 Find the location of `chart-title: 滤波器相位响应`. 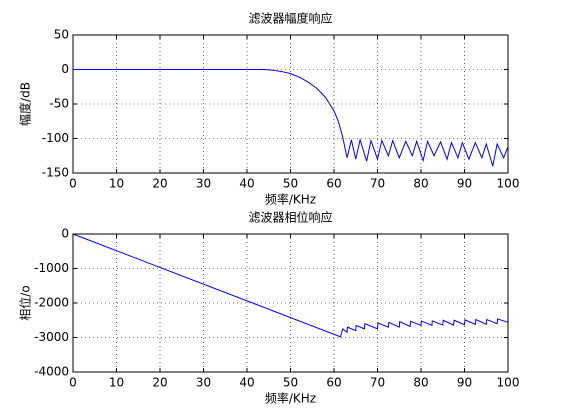

chart-title: 滤波器相位响应 is located at coordinates (290, 217).